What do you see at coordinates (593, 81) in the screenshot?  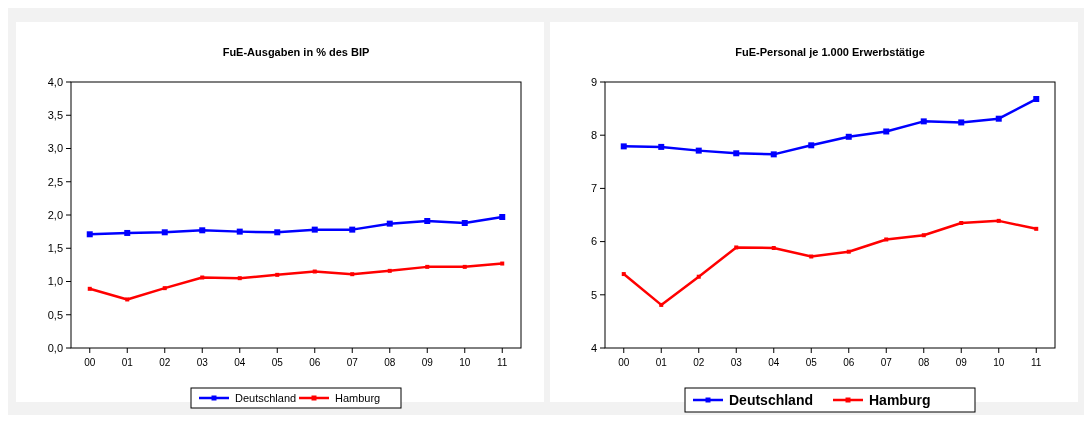 I see `y-tick-label: 9` at bounding box center [593, 81].